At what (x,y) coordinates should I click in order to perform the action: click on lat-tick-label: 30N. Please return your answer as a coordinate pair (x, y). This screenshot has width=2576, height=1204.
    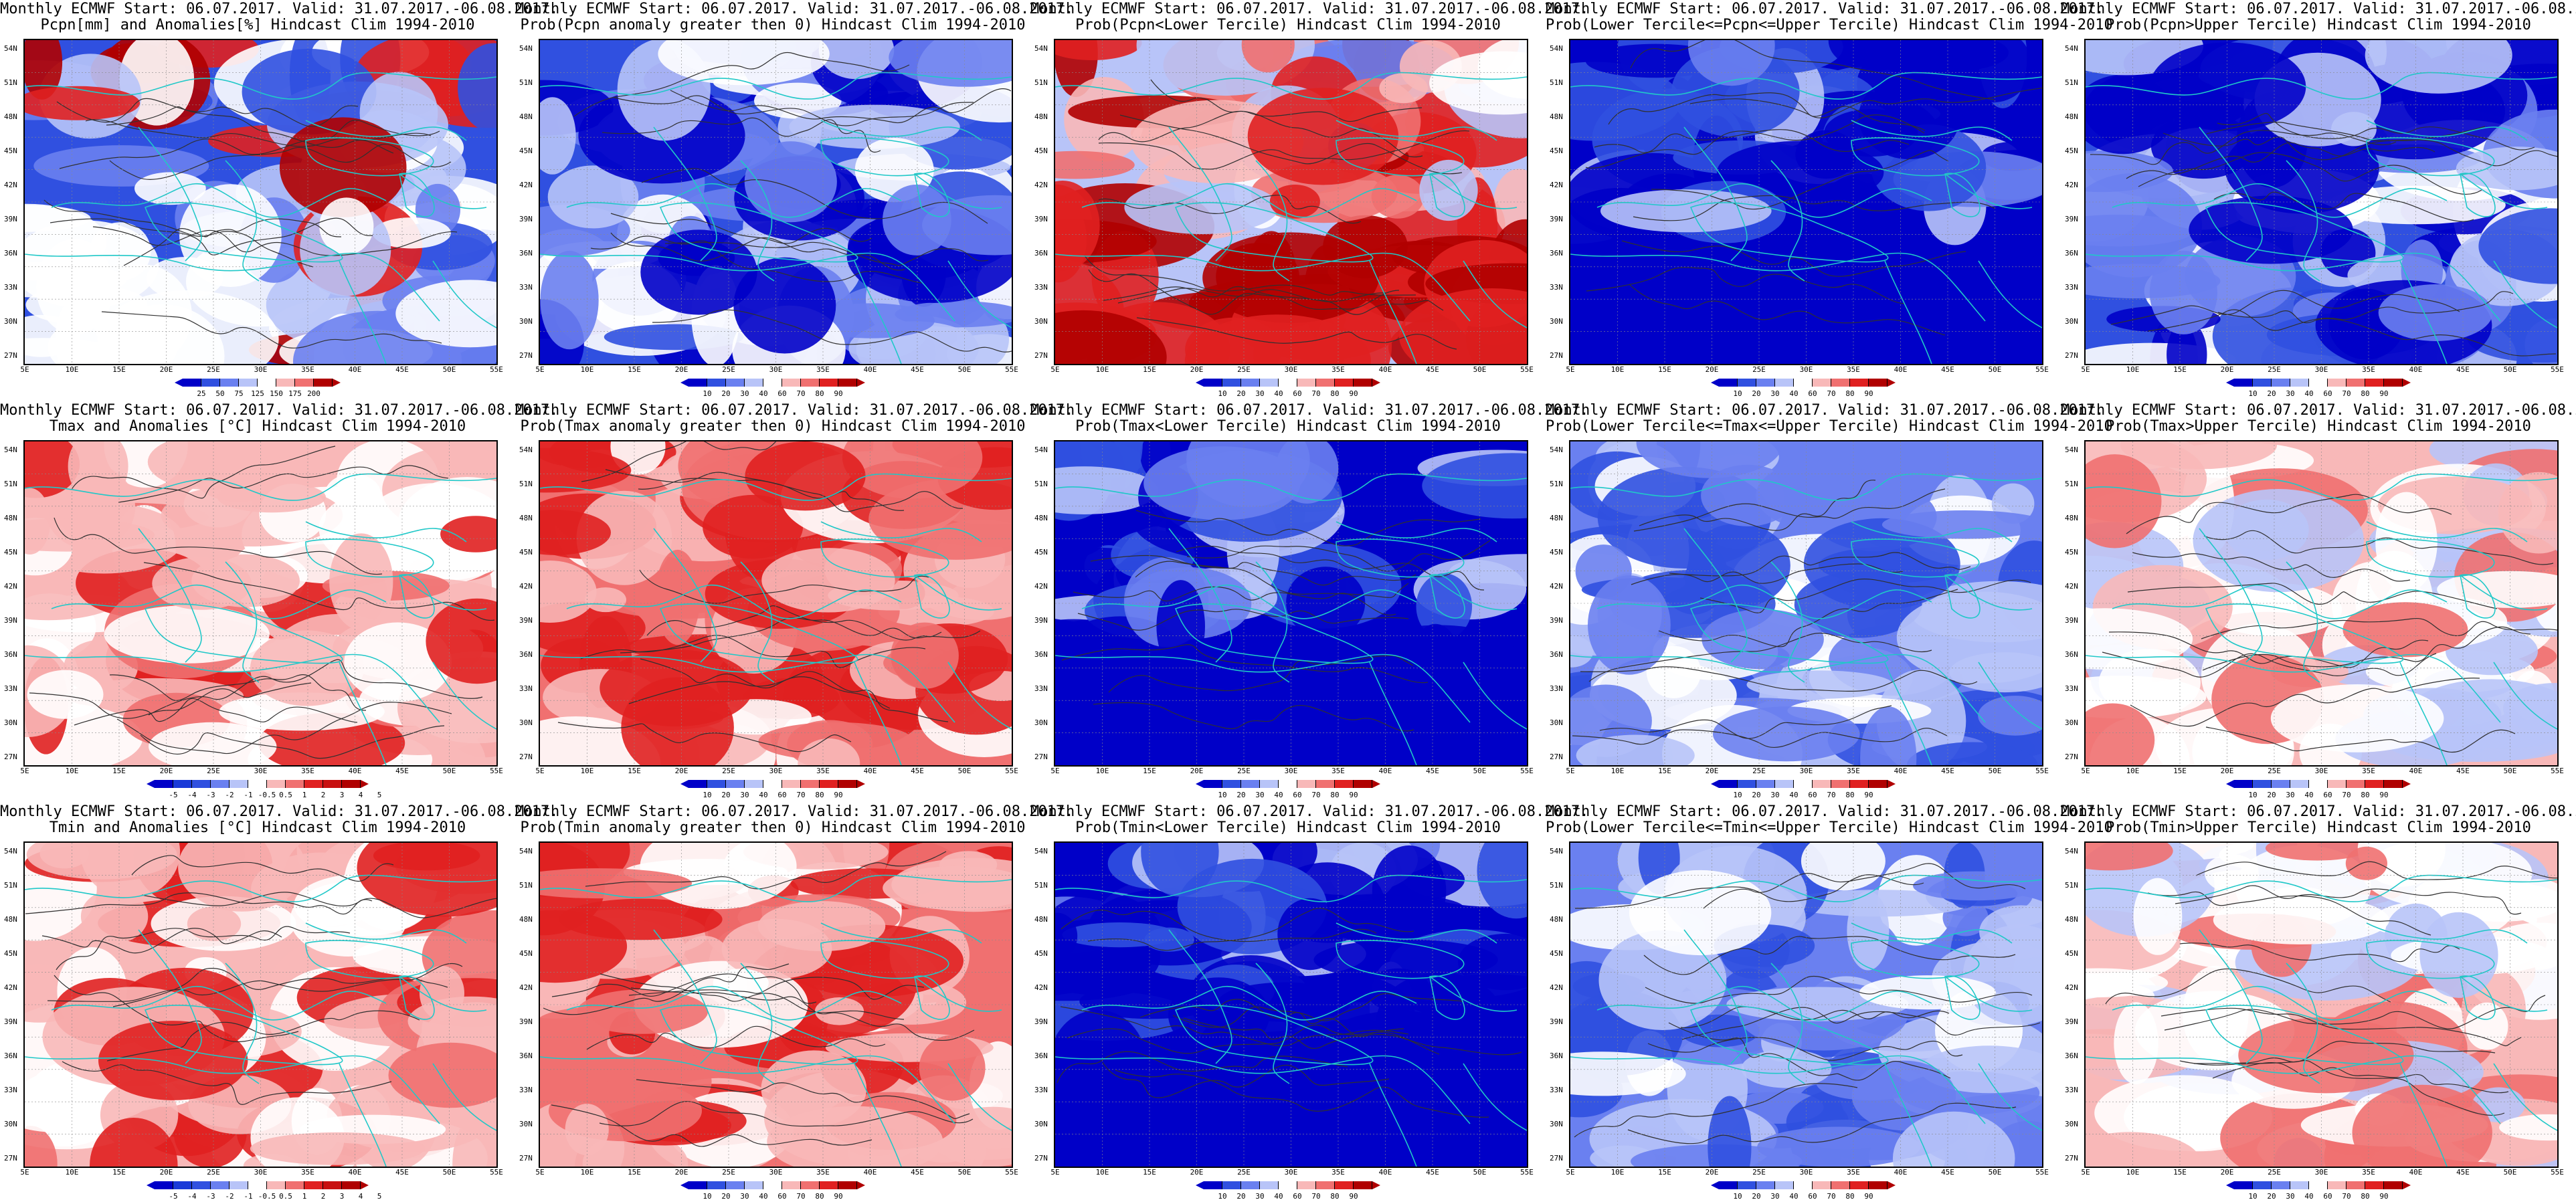
    Looking at the image, I should click on (1041, 321).